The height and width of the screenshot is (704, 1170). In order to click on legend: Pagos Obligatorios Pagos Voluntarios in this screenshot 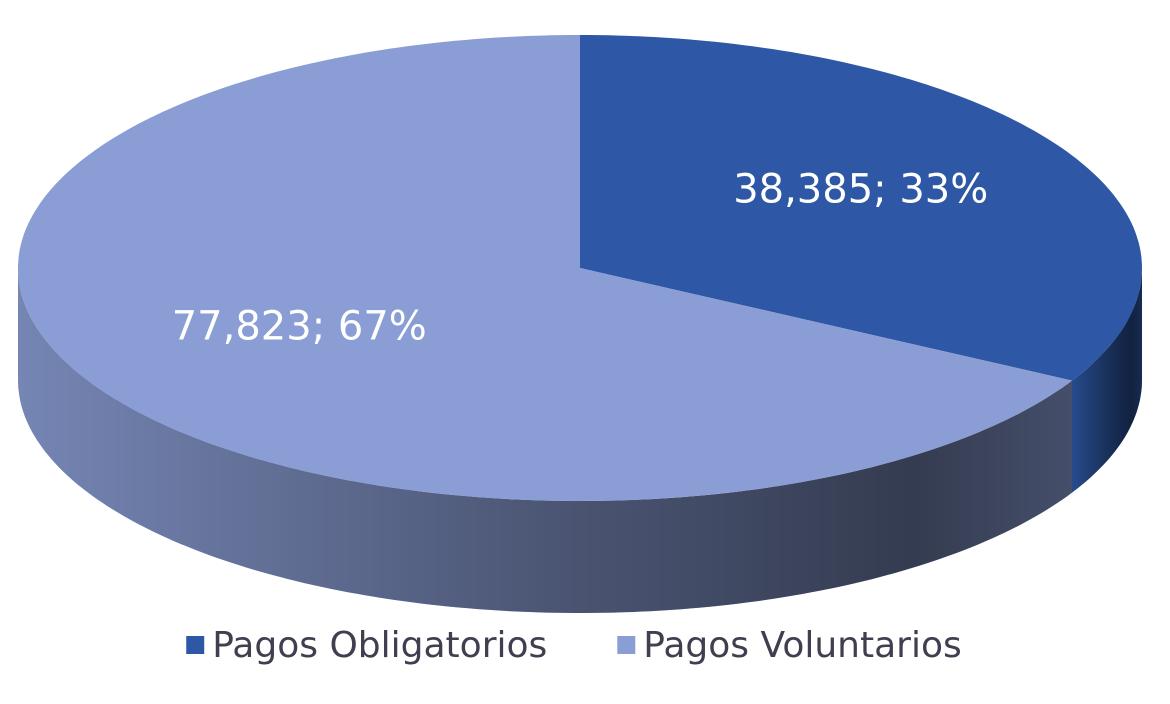, I will do `click(574, 645)`.